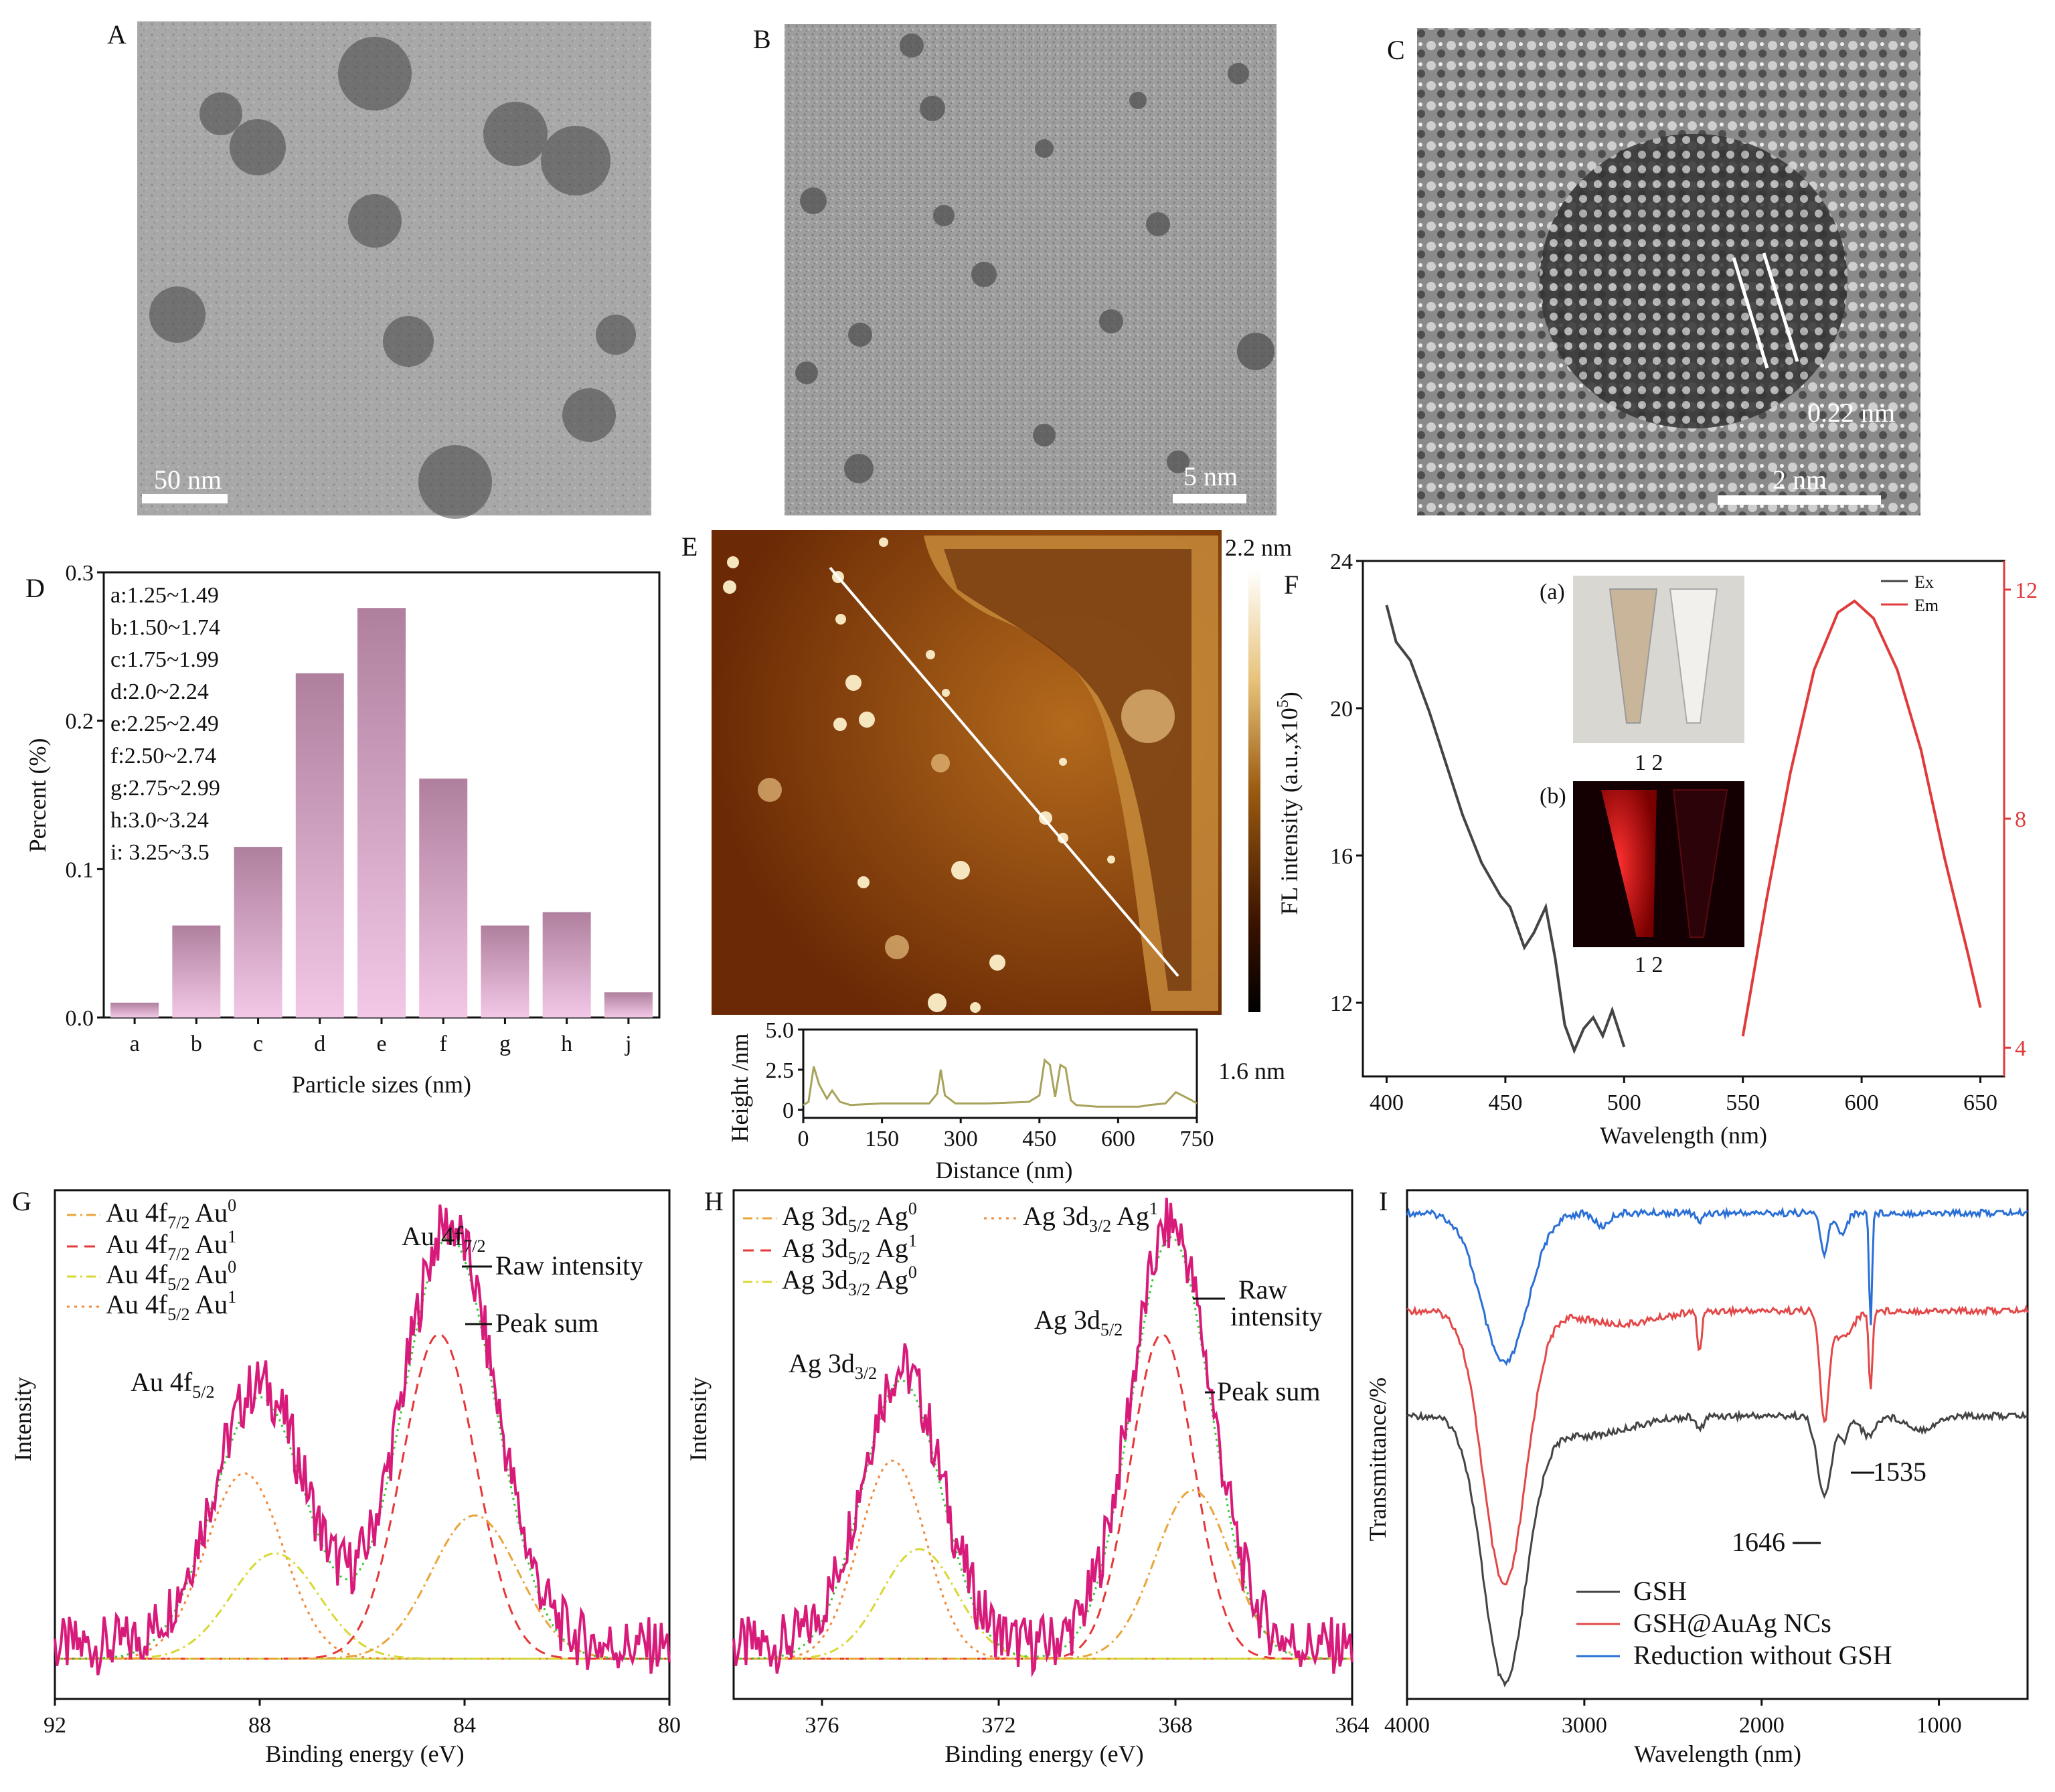 This screenshot has height=1792, width=2055. What do you see at coordinates (999, 1725) in the screenshot?
I see `h-plot-xtick-label: 372` at bounding box center [999, 1725].